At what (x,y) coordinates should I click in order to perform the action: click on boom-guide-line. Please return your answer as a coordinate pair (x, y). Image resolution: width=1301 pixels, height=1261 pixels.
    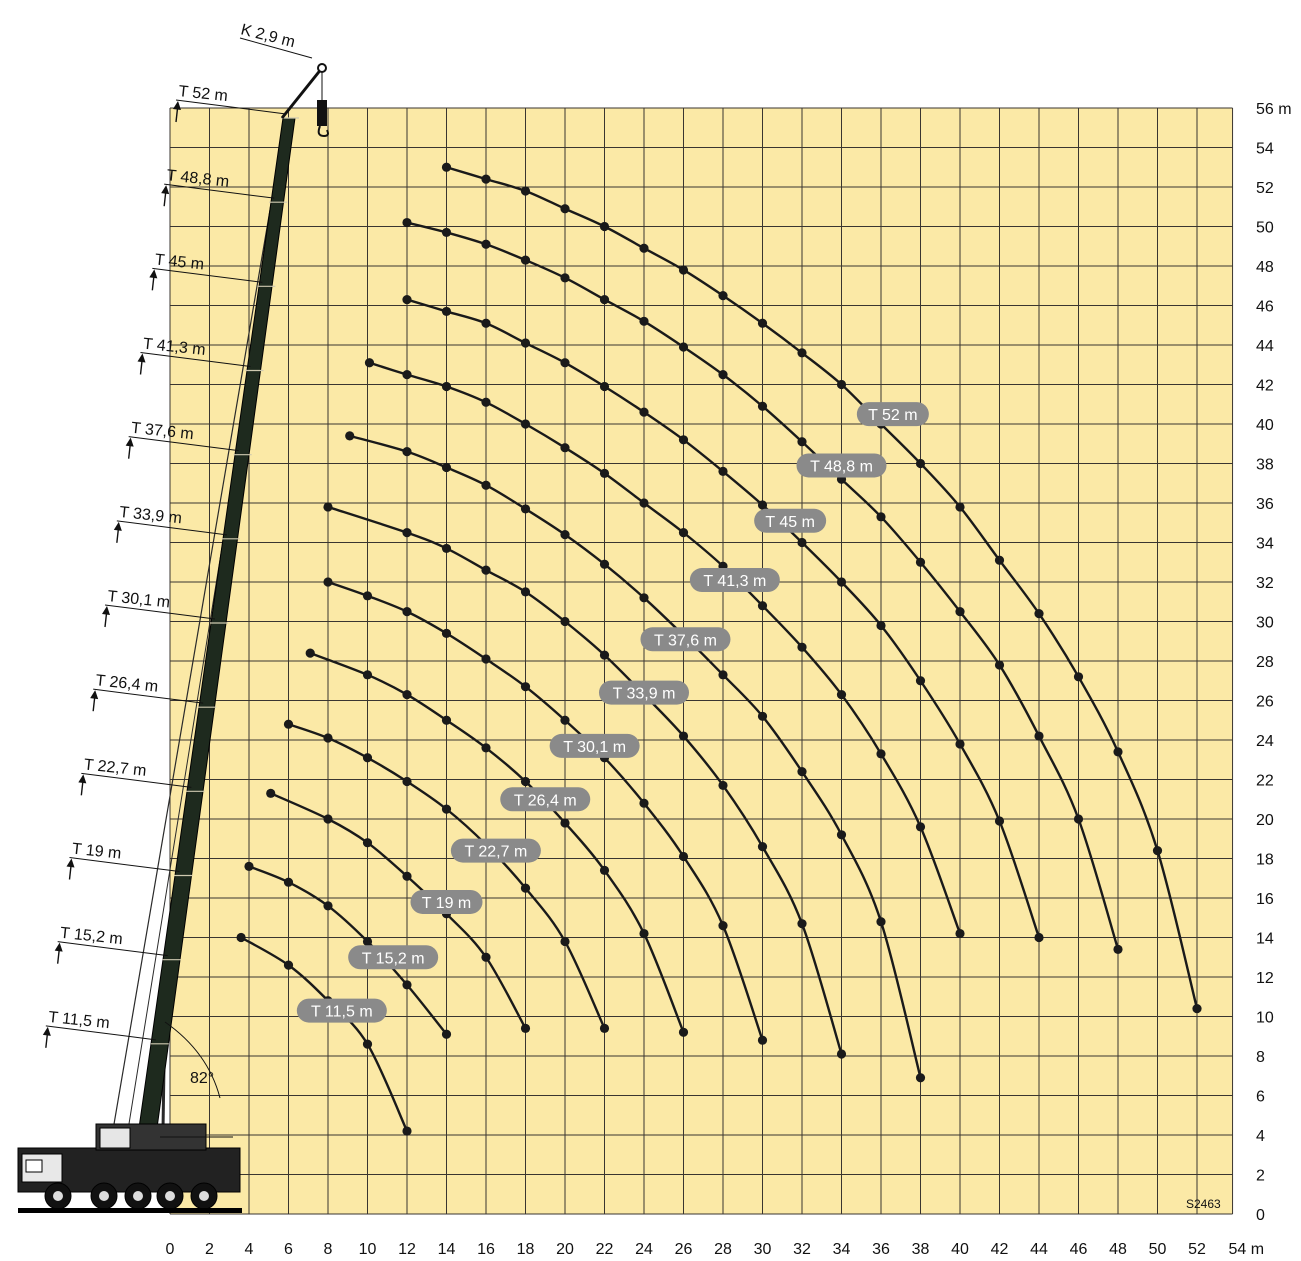
    Looking at the image, I should click on (198, 629).